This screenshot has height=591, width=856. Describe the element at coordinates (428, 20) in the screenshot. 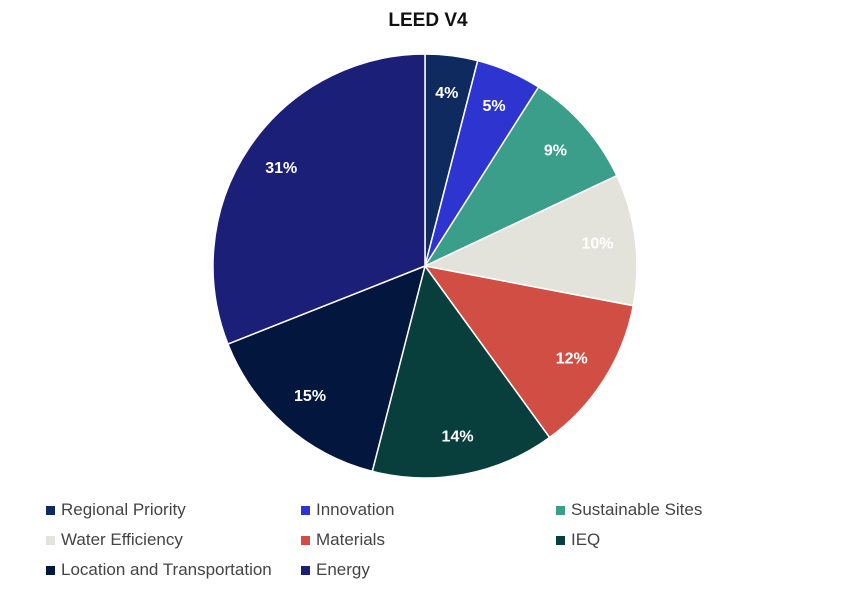

I see `chart-title: LEED V4` at that location.